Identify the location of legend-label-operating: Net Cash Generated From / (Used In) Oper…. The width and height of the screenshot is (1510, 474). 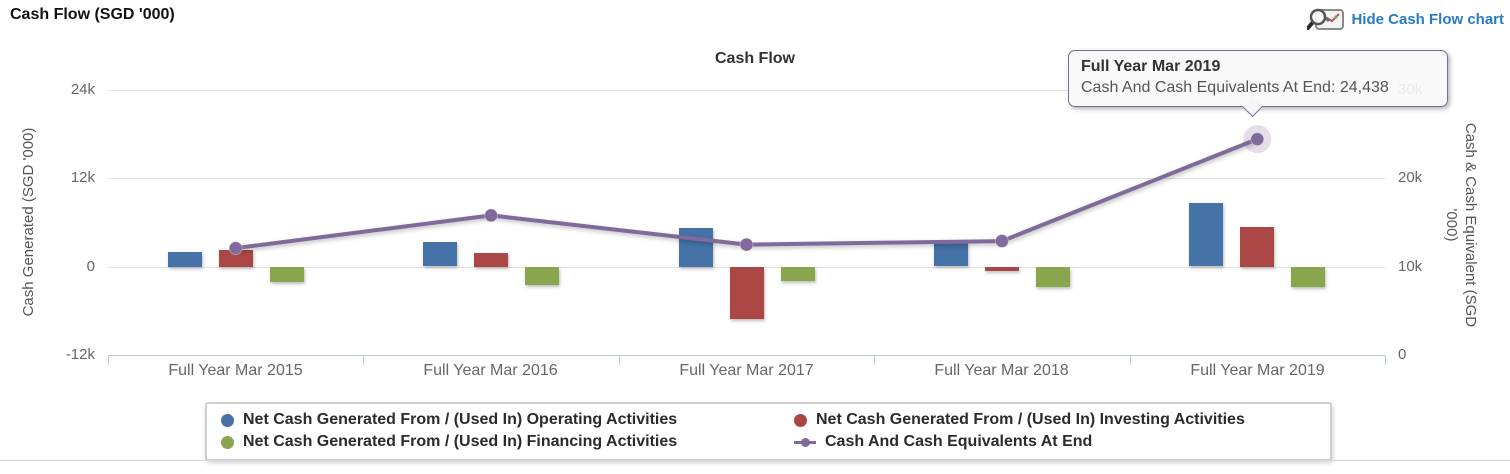
(460, 419).